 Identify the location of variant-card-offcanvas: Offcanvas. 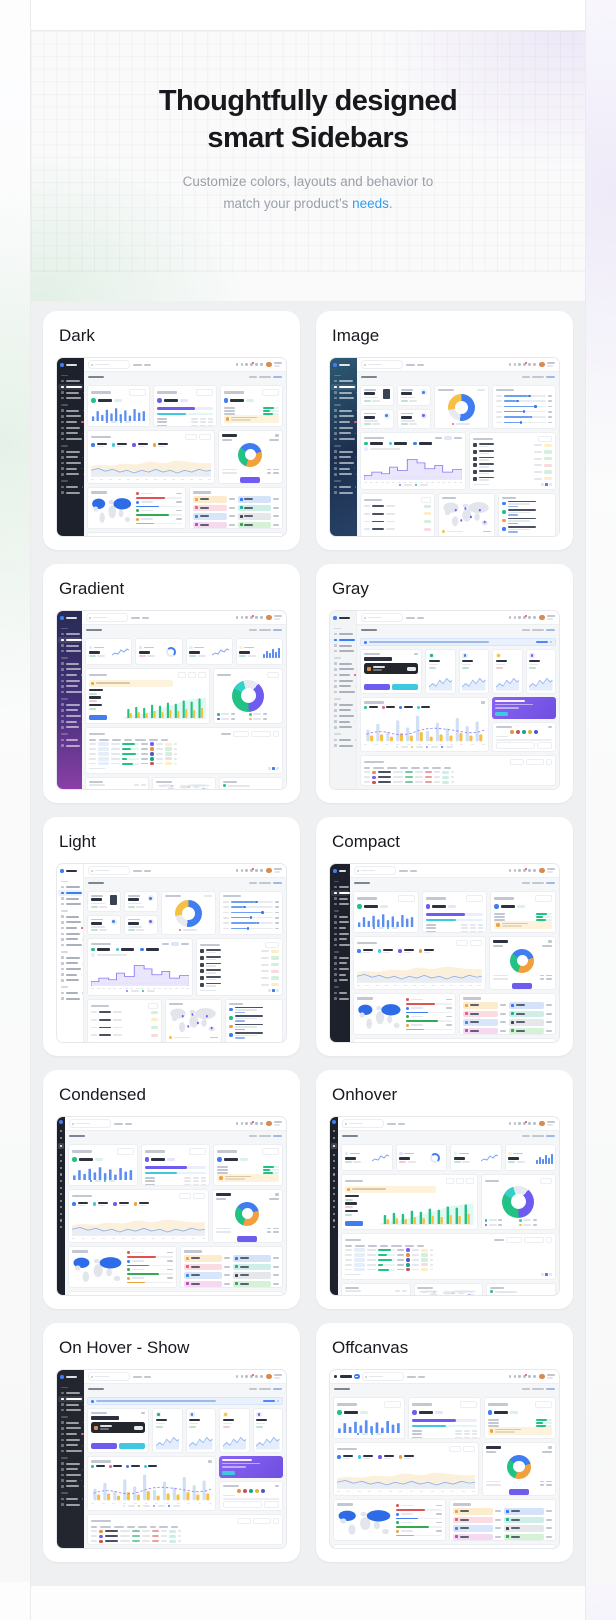
(444, 1442).